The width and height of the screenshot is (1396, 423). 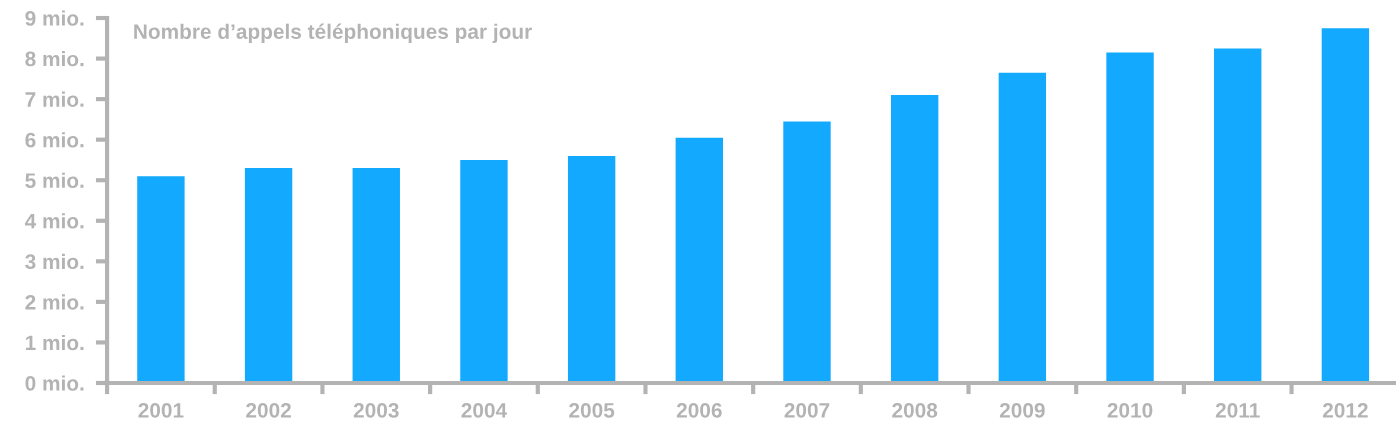 I want to click on x-tick-label: 2003, so click(x=376, y=410).